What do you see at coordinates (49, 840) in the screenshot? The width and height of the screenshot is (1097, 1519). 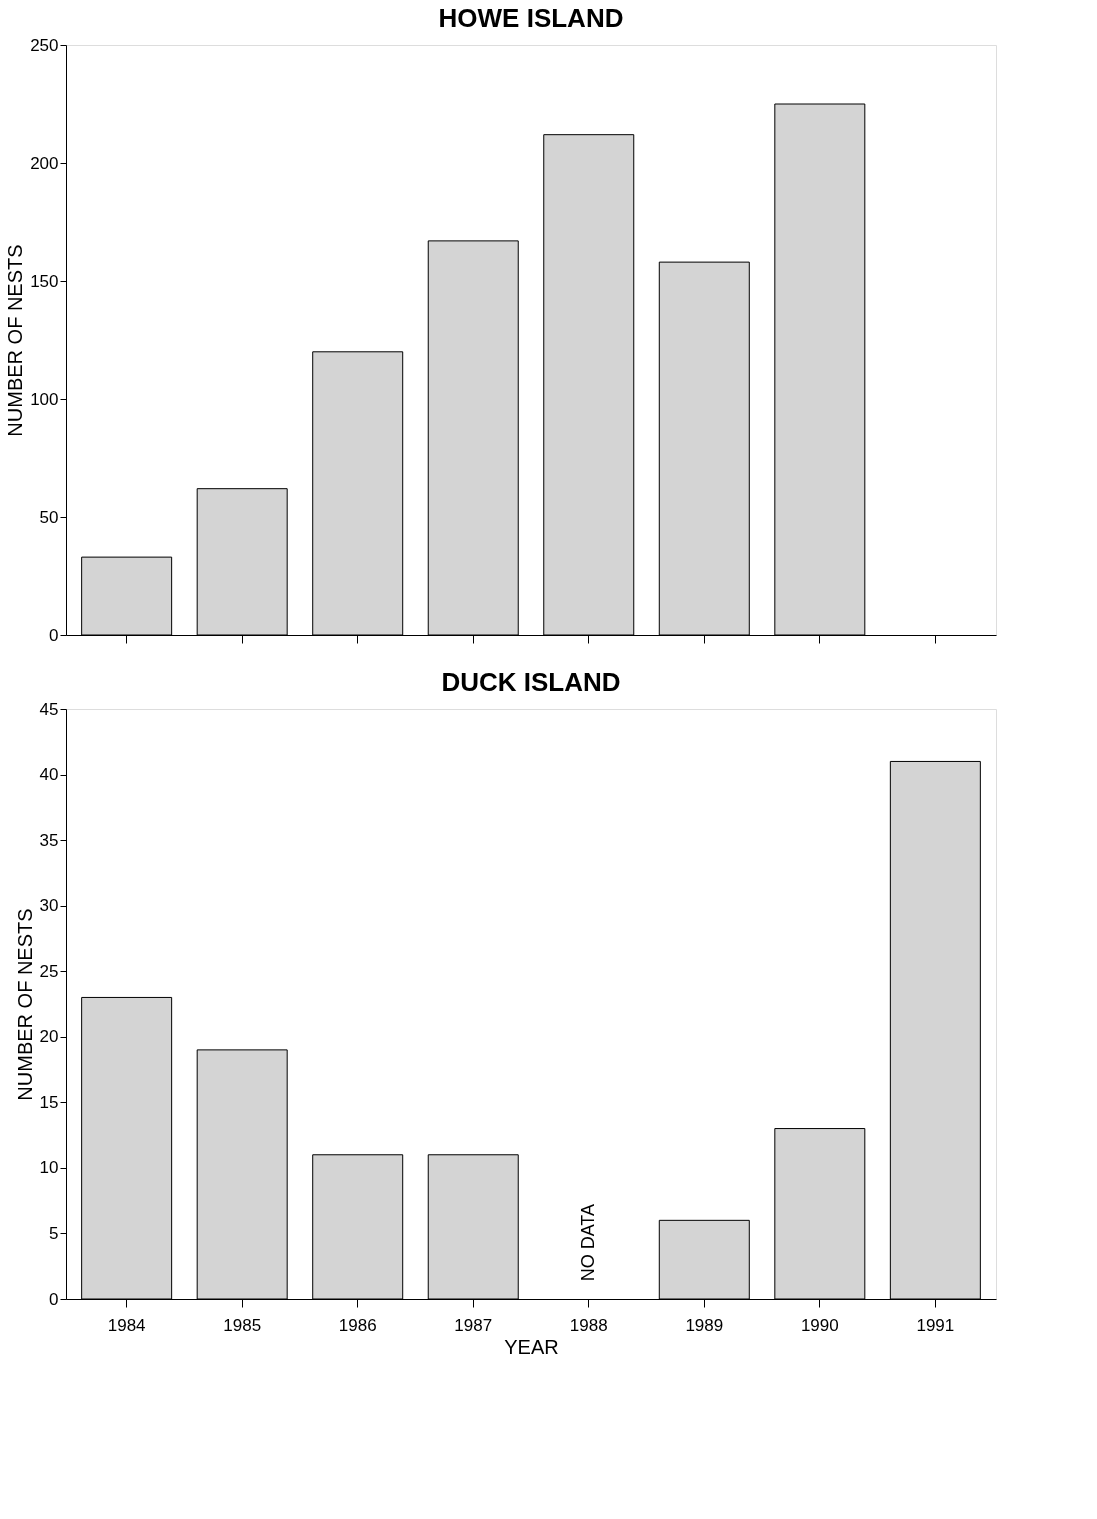 I see `y-tick-label: 35` at bounding box center [49, 840].